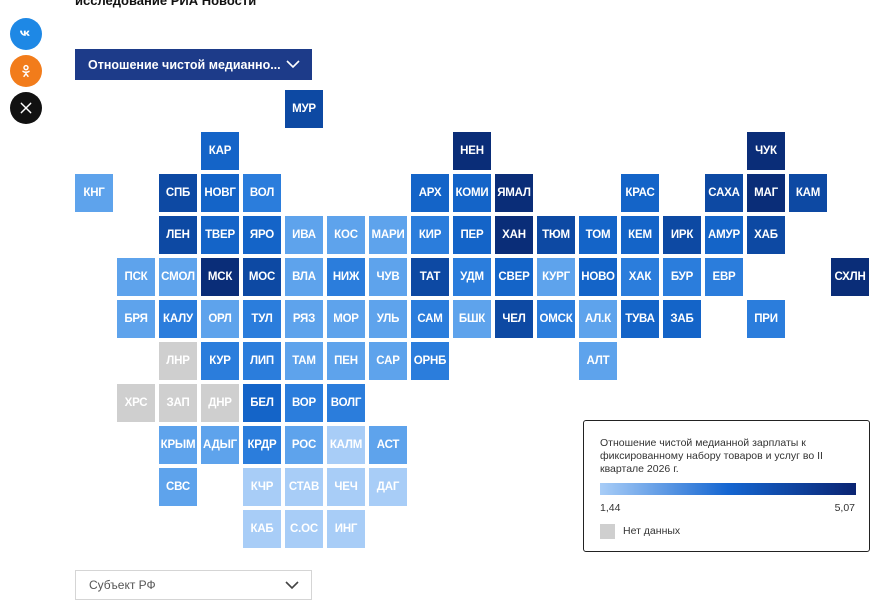  I want to click on region-tile: АЛ.К, so click(598, 319).